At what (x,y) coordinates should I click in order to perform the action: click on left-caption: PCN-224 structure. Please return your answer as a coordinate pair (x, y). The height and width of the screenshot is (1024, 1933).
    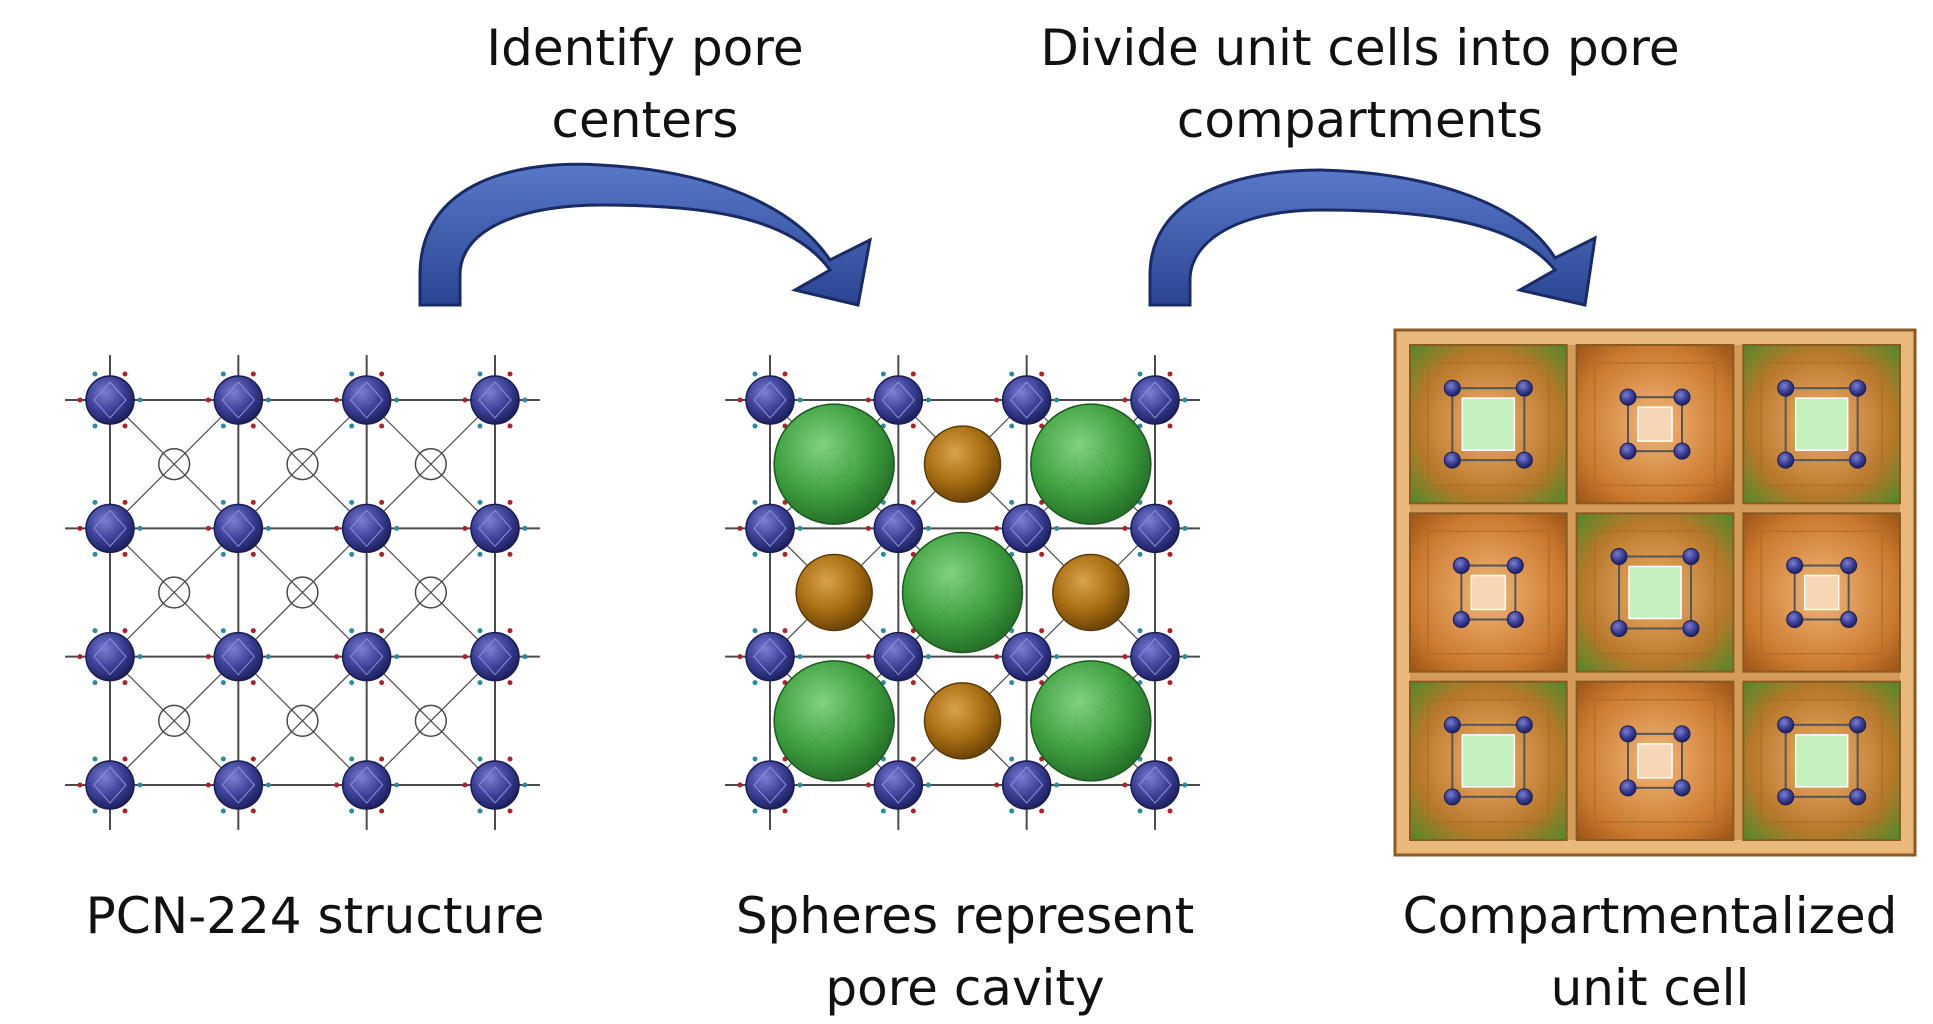
    Looking at the image, I should click on (315, 916).